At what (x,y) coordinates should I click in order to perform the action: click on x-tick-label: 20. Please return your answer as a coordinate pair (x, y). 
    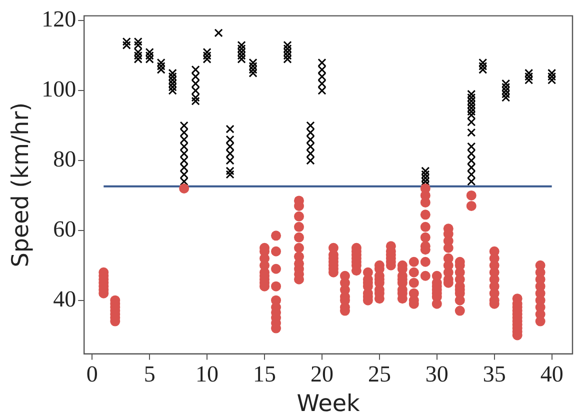
    Looking at the image, I should click on (322, 374).